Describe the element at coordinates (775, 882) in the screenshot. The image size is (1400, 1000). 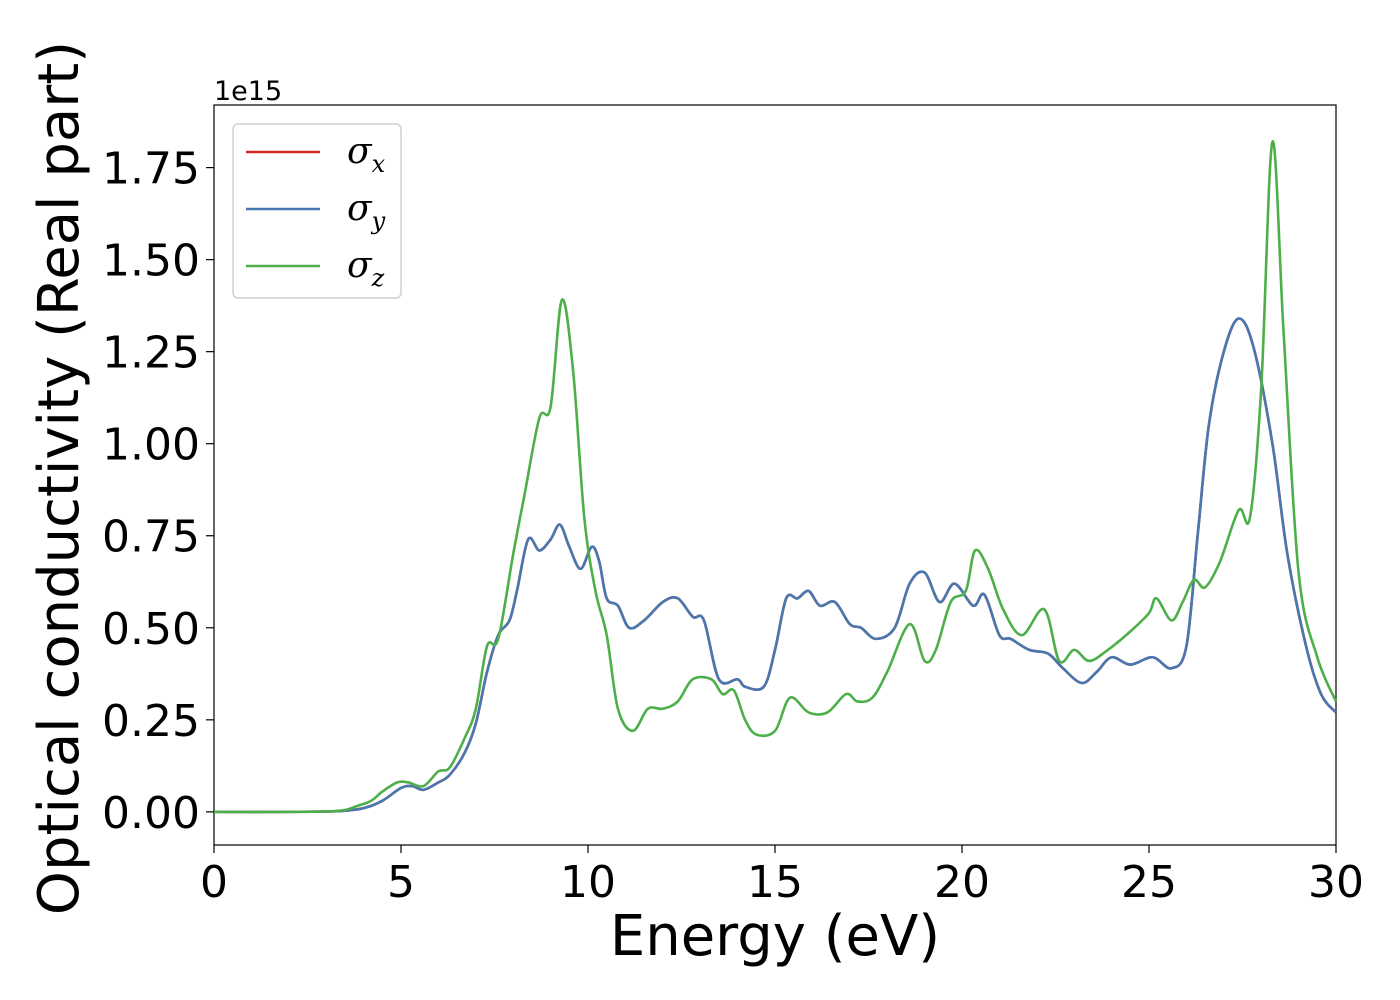
I see `x-tick-label: 15` at that location.